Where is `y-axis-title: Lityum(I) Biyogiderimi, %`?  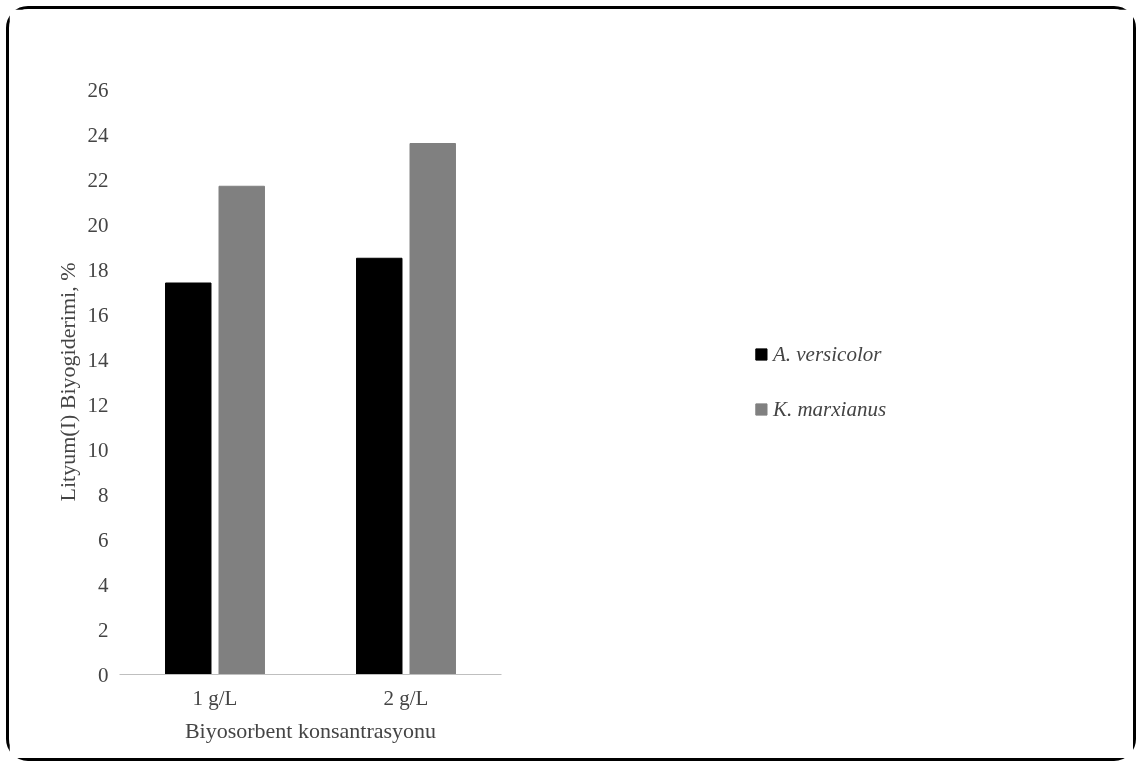
y-axis-title: Lityum(I) Biyogiderimi, % is located at coordinates (67, 382).